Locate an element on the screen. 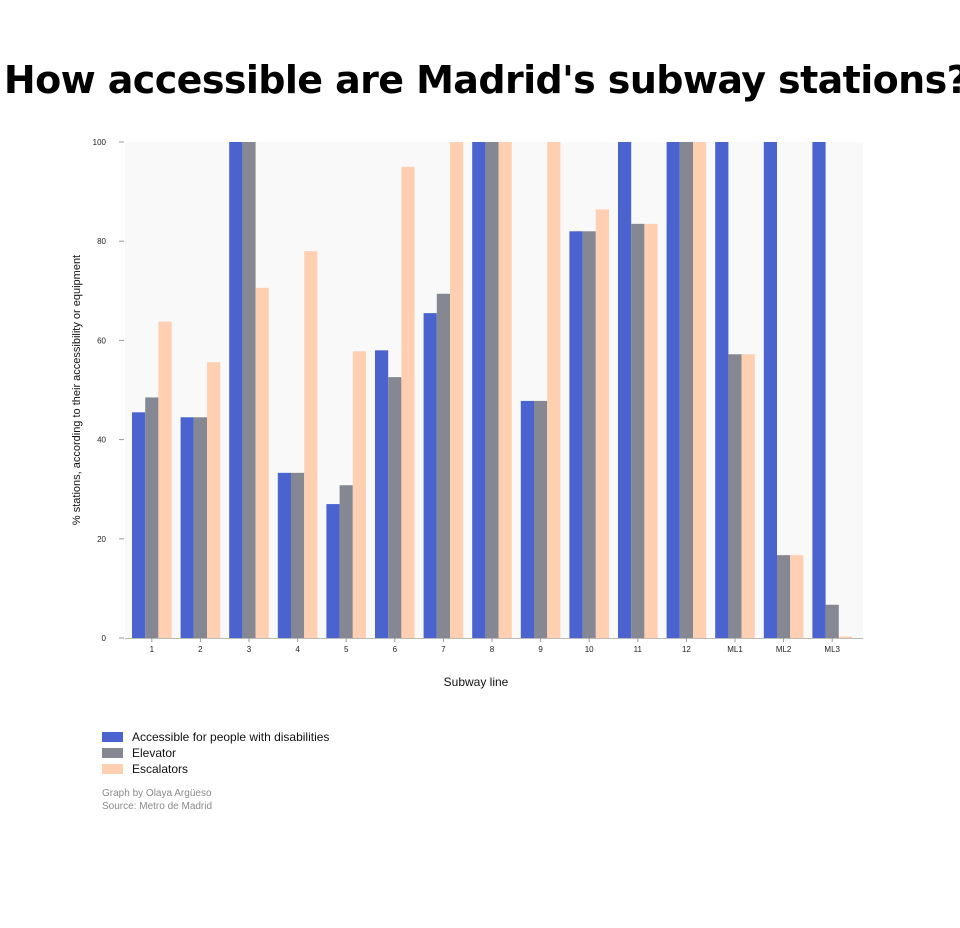 This screenshot has height=928, width=960. legend-label-accessible: Accessible for people with disabilities is located at coordinates (231, 737).